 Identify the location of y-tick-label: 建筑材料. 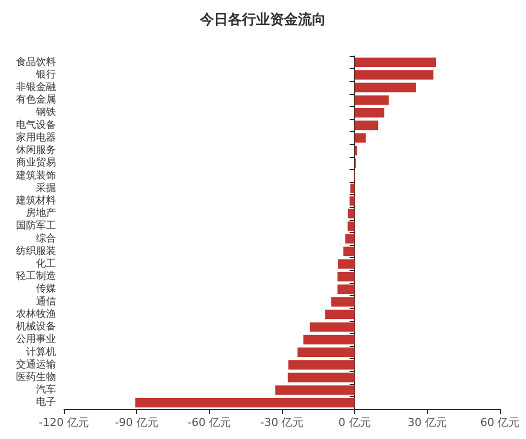
(35, 200).